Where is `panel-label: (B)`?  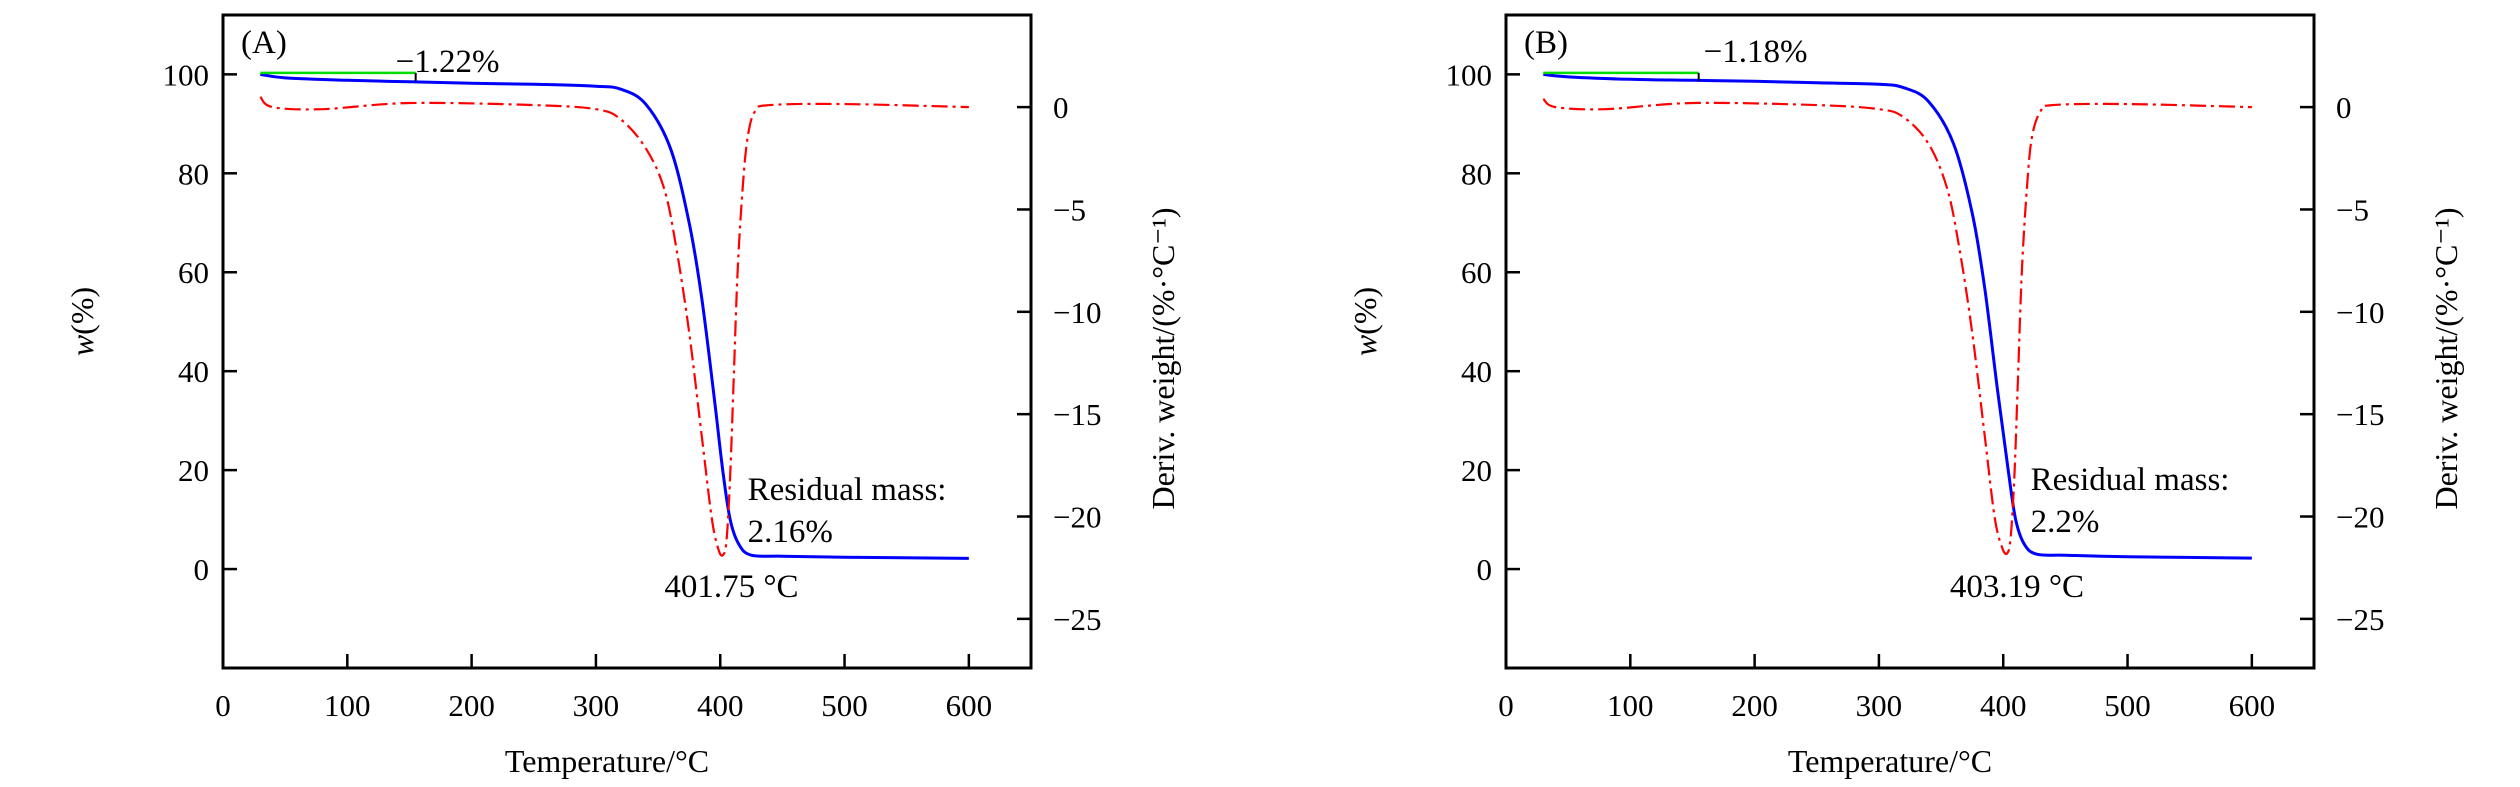 panel-label: (B) is located at coordinates (1546, 43).